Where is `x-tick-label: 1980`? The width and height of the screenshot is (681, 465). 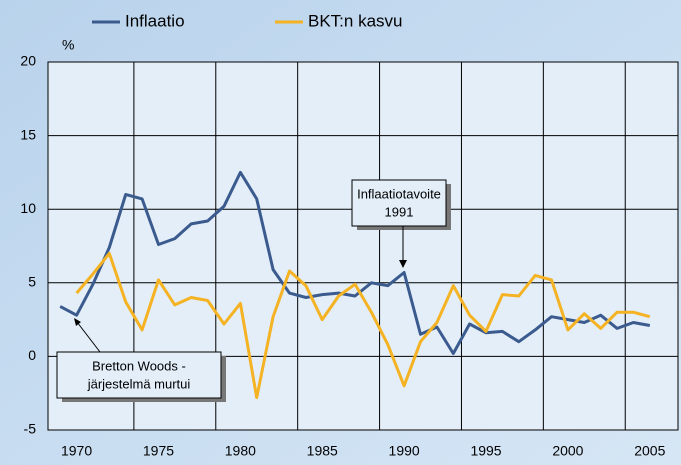
x-tick-label: 1980 is located at coordinates (240, 451).